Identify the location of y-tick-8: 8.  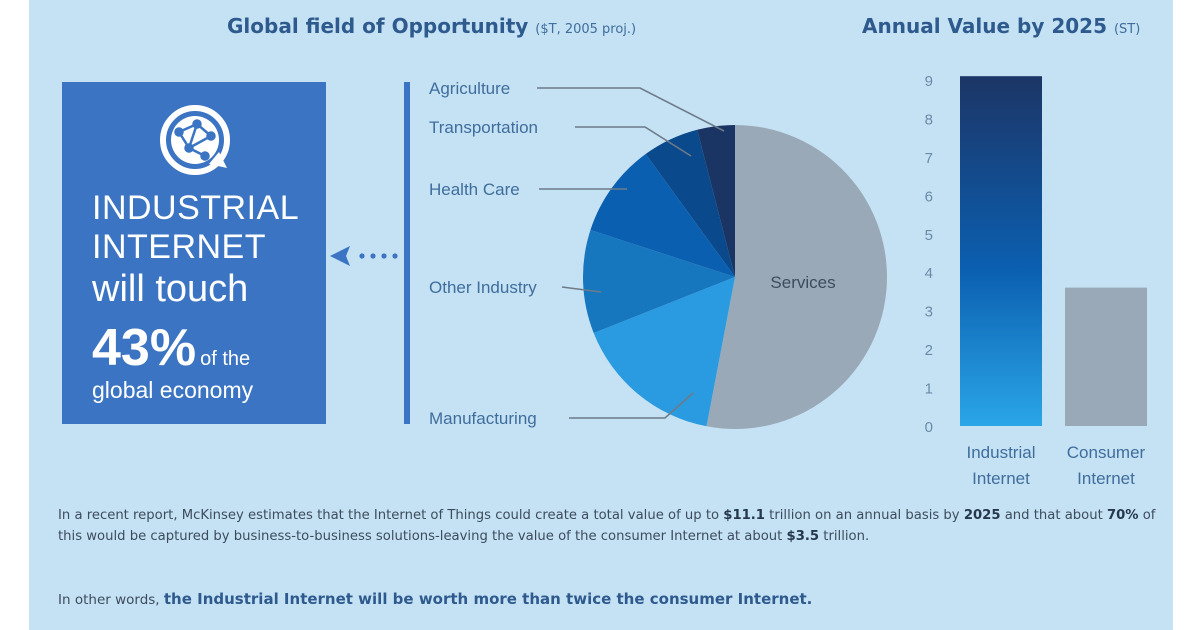
(929, 119).